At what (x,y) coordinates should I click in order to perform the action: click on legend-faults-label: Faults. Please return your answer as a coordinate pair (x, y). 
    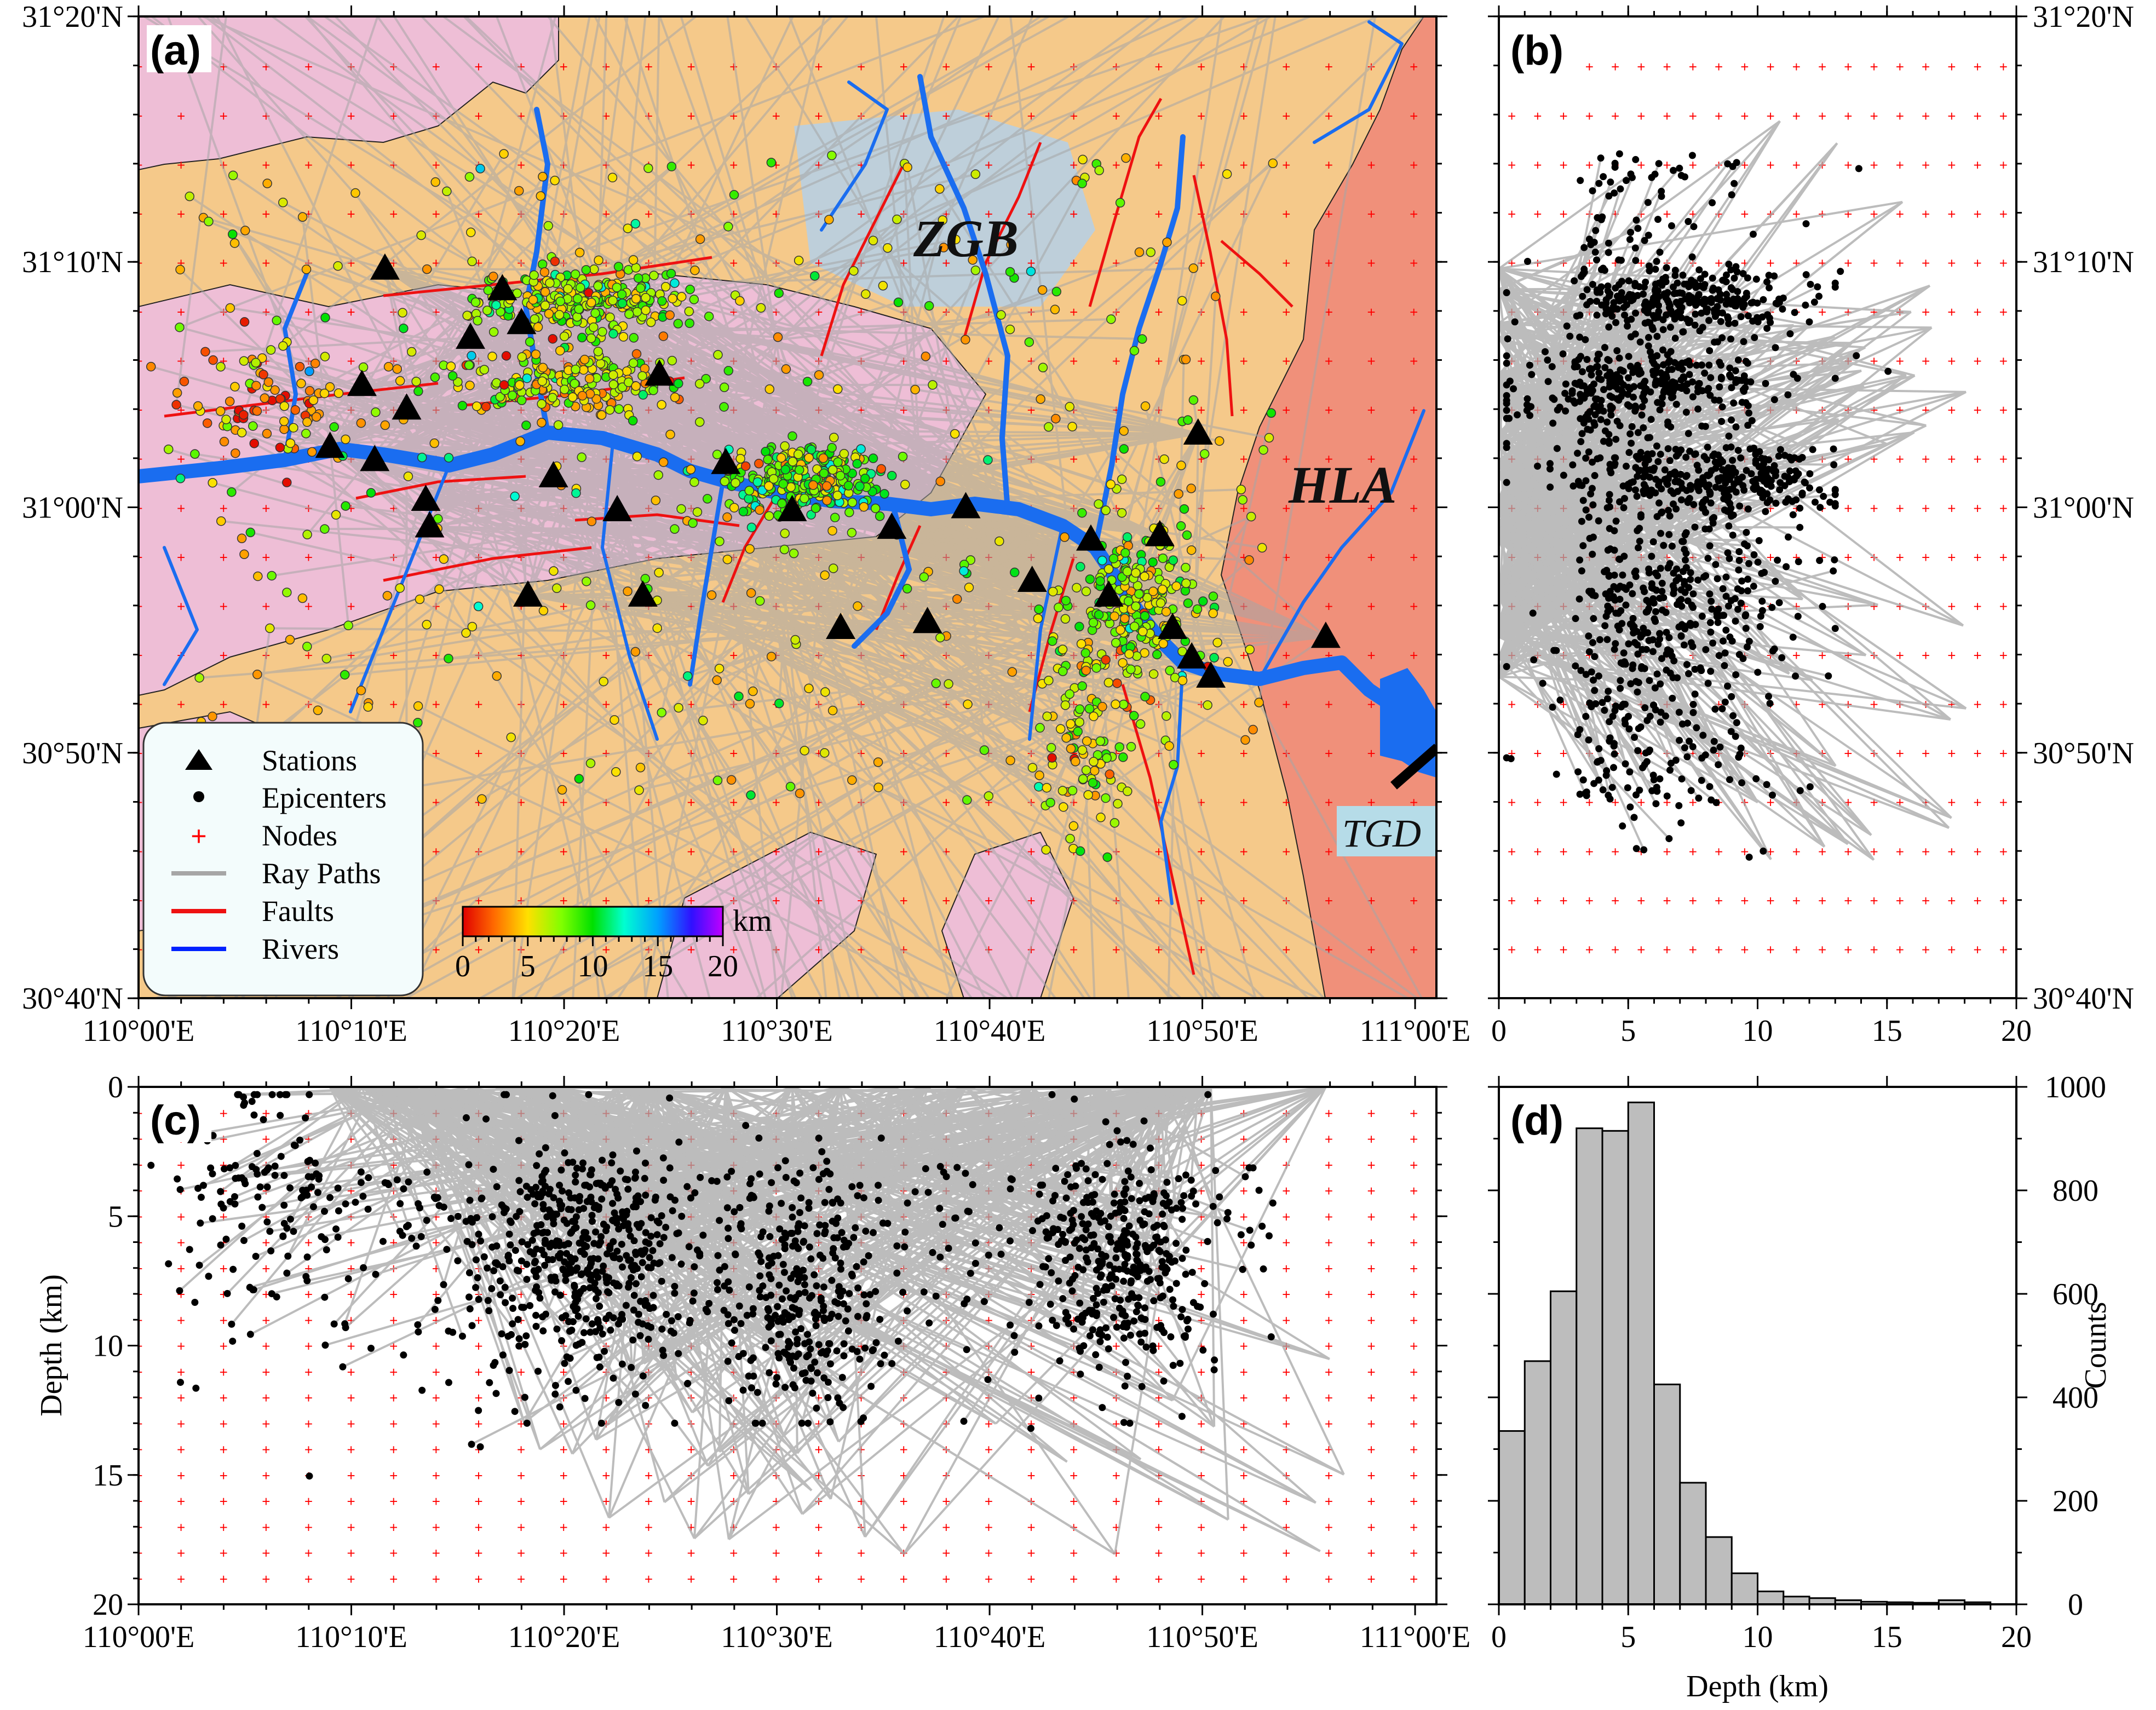
    Looking at the image, I should click on (298, 911).